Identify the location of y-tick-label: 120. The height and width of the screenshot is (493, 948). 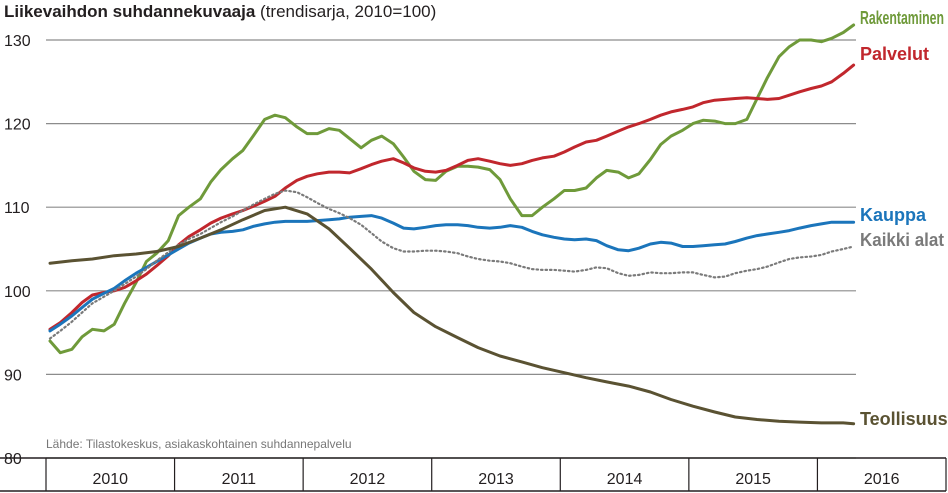
(17, 125).